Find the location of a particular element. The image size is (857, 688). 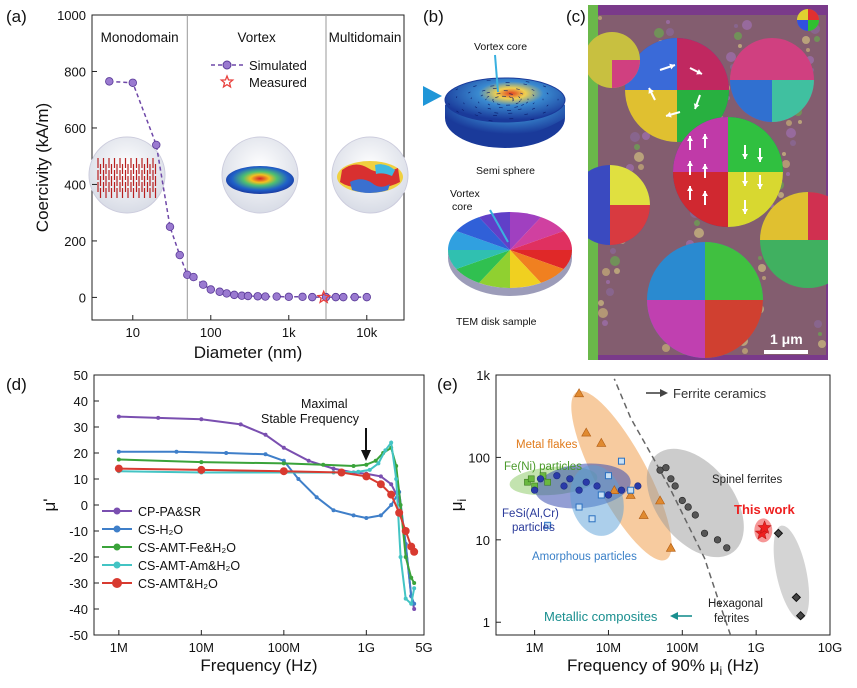

point-fe-ni-particles is located at coordinates (547, 482).